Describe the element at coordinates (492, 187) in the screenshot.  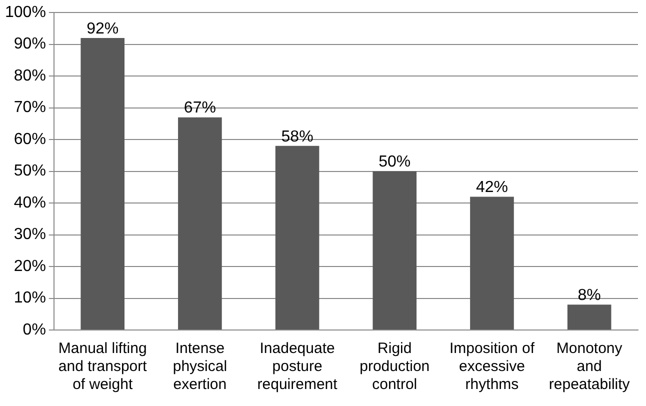
I see `data-label: 42%` at that location.